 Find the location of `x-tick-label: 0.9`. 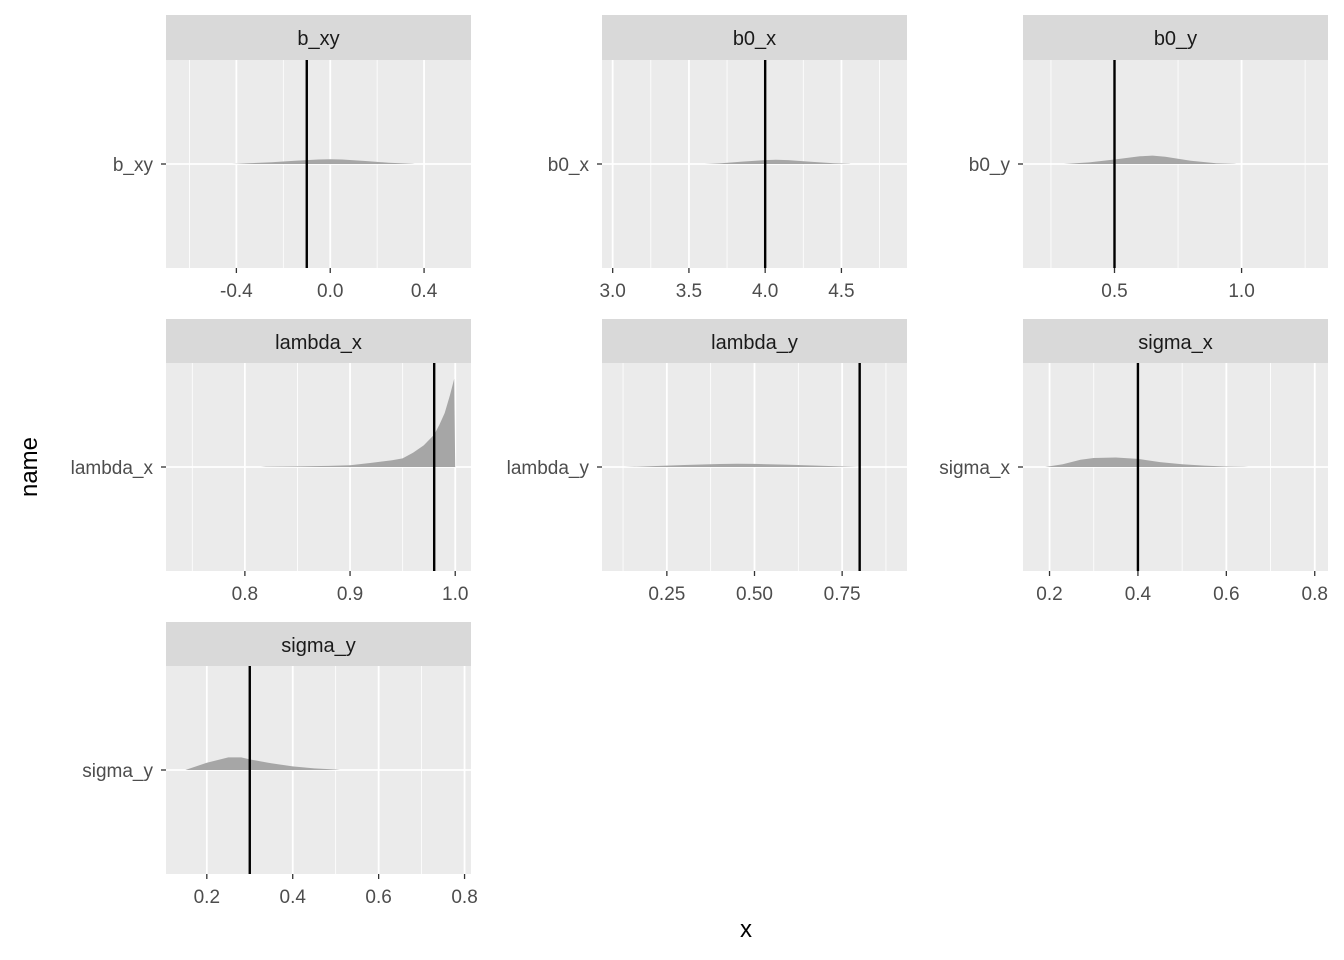

x-tick-label: 0.9 is located at coordinates (350, 594).